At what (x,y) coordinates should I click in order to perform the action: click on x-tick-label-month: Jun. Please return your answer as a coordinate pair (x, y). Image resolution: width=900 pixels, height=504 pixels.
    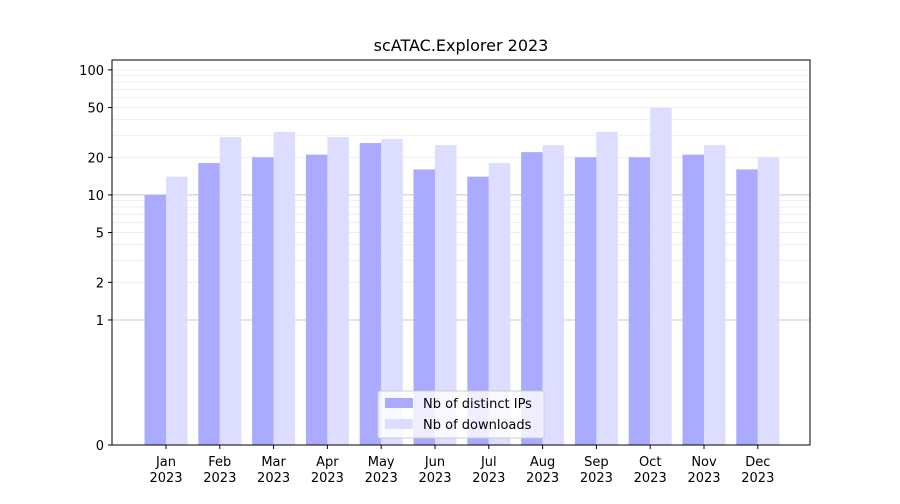
    Looking at the image, I should click on (434, 462).